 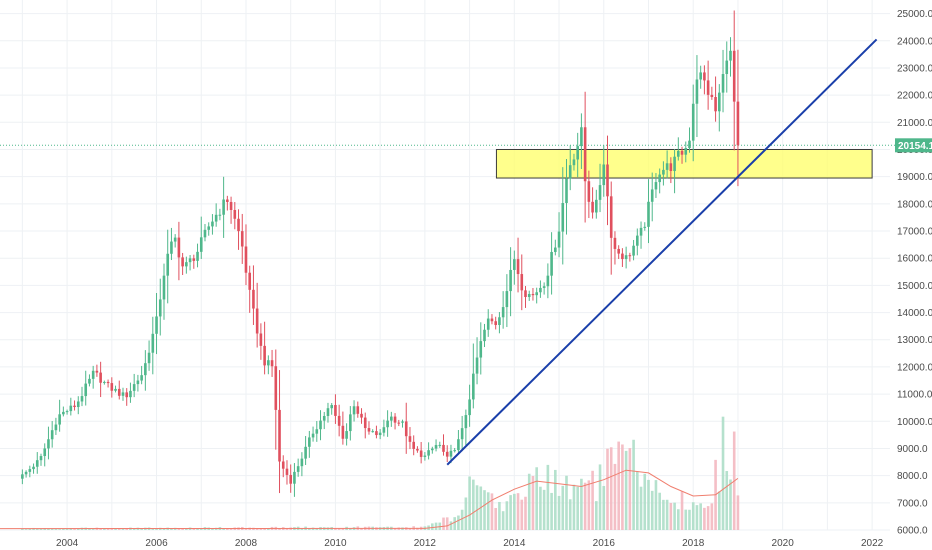 I want to click on resistance-zone-rect, so click(x=684, y=163).